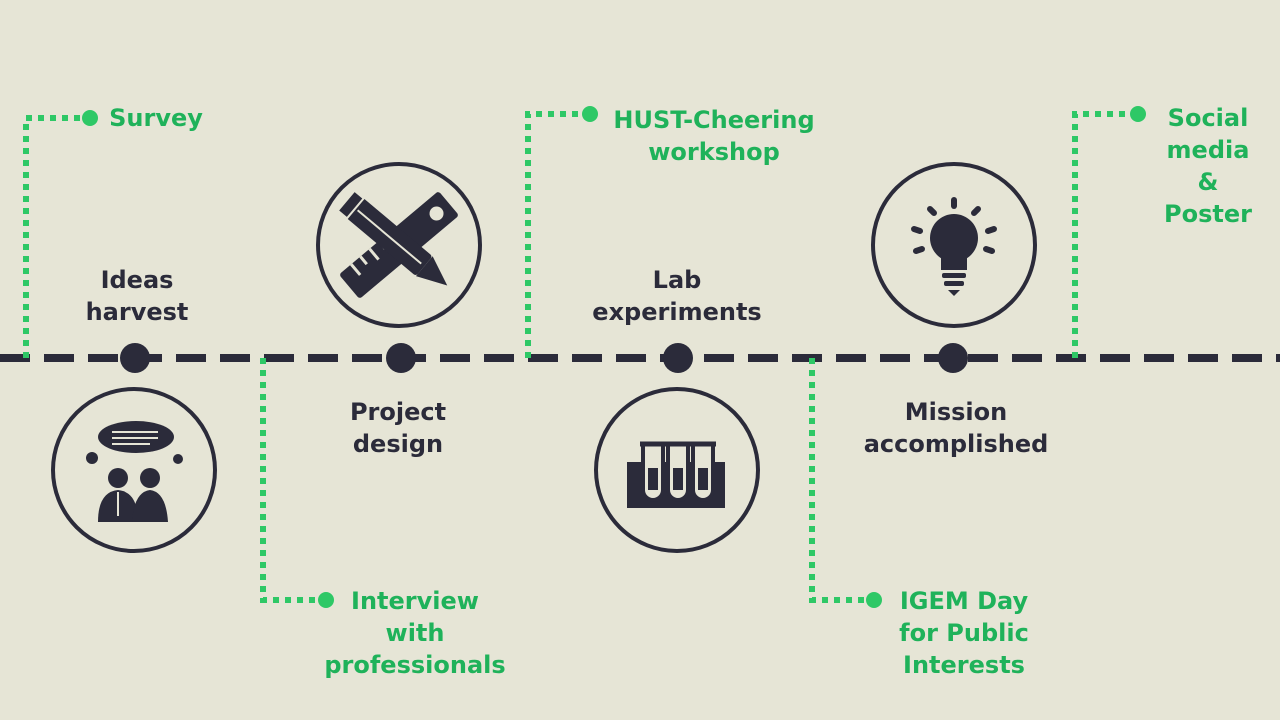 The image size is (1280, 720). Describe the element at coordinates (964, 633) in the screenshot. I see `activity-label-igem-day: IGEM Day for Public Interests` at that location.